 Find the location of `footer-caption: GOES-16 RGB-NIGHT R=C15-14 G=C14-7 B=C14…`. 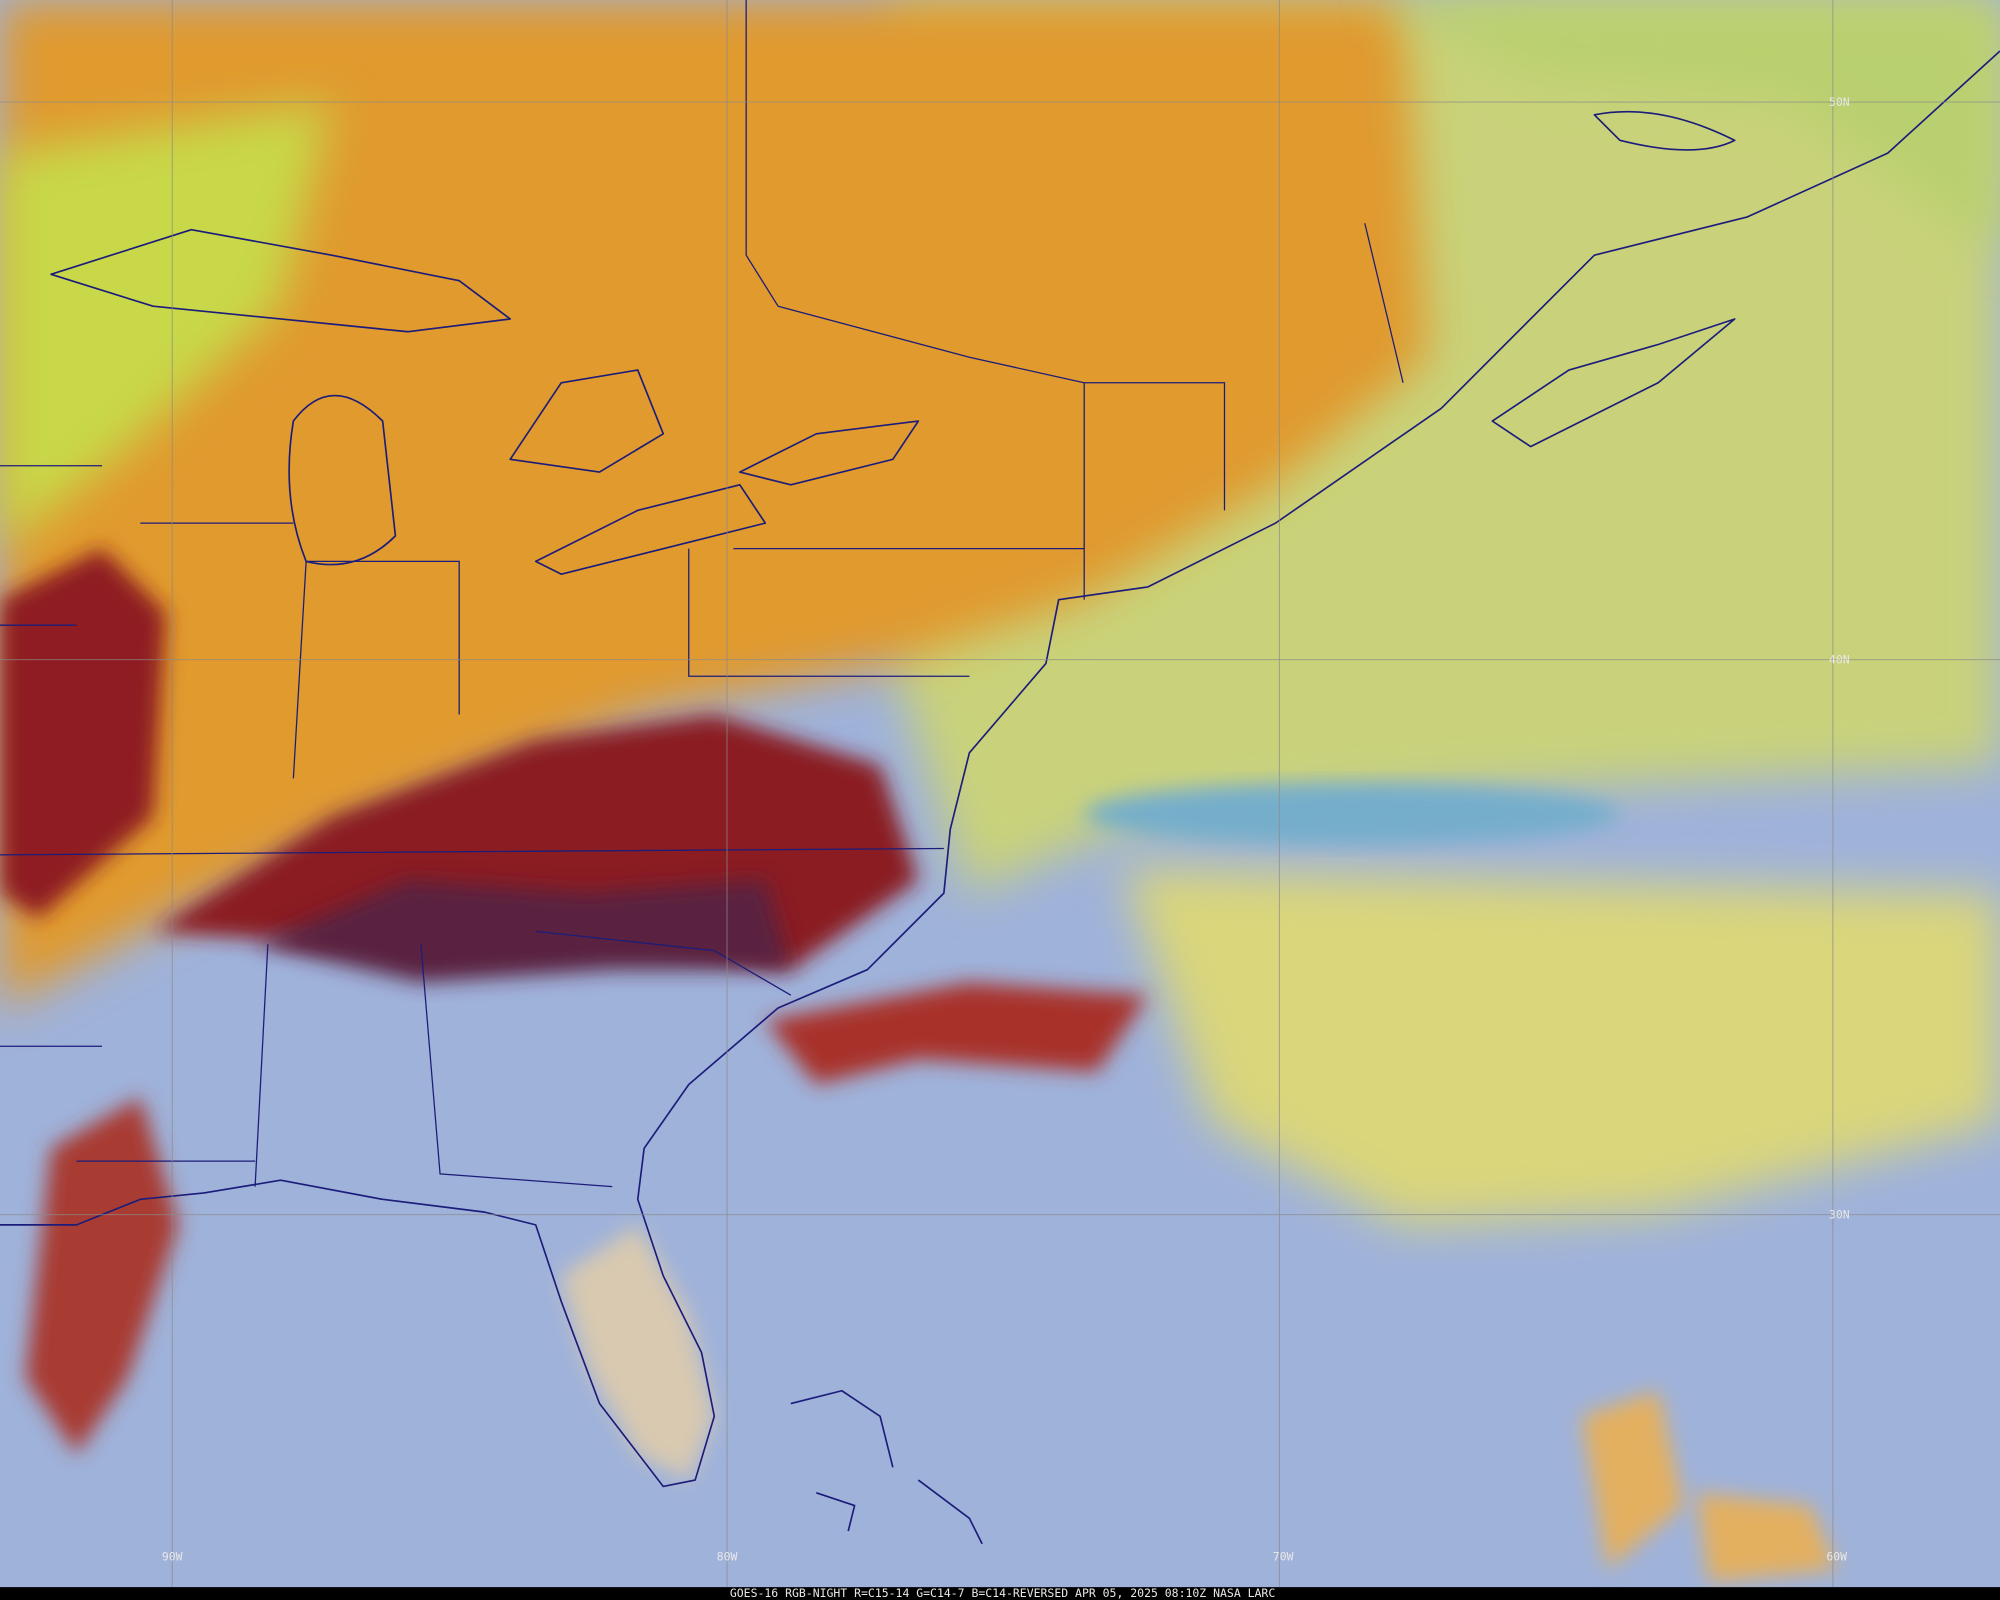

footer-caption: GOES-16 RGB-NIGHT R=C15-14 G=C14-7 B=C14… is located at coordinates (1002, 1593).